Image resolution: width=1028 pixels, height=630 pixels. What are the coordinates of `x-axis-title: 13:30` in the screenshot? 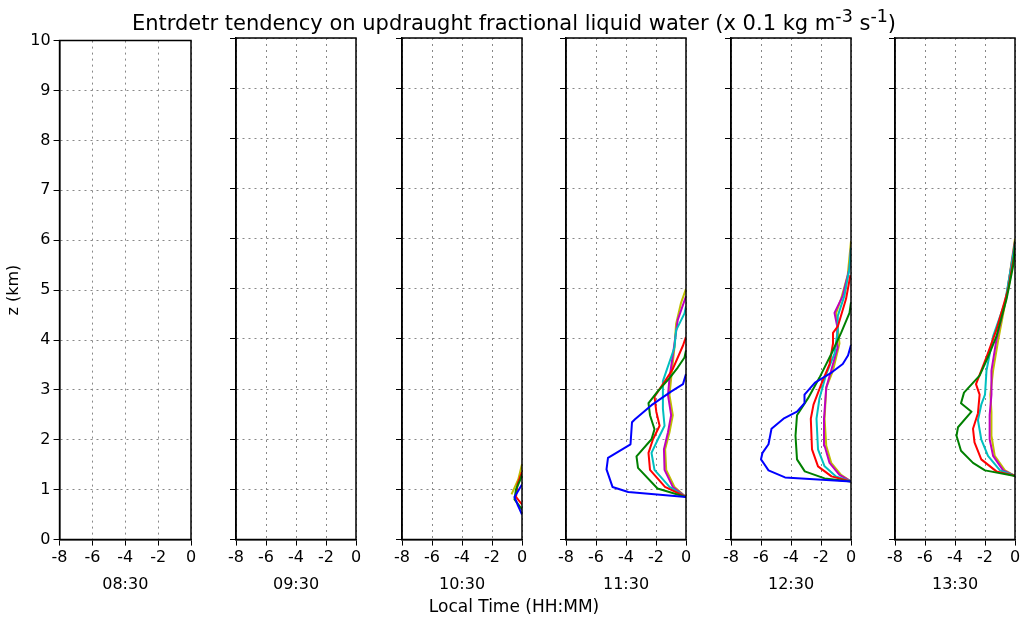 It's located at (955, 583).